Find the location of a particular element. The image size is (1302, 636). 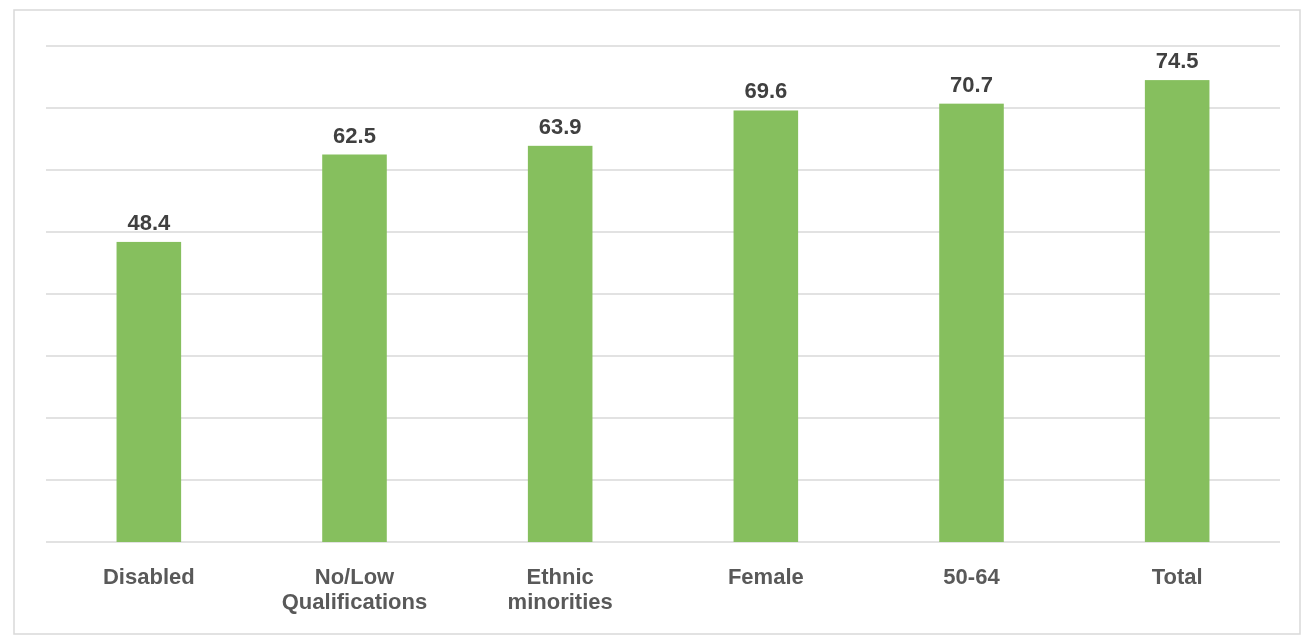

x-tick-label: Disabled is located at coordinates (148, 576).